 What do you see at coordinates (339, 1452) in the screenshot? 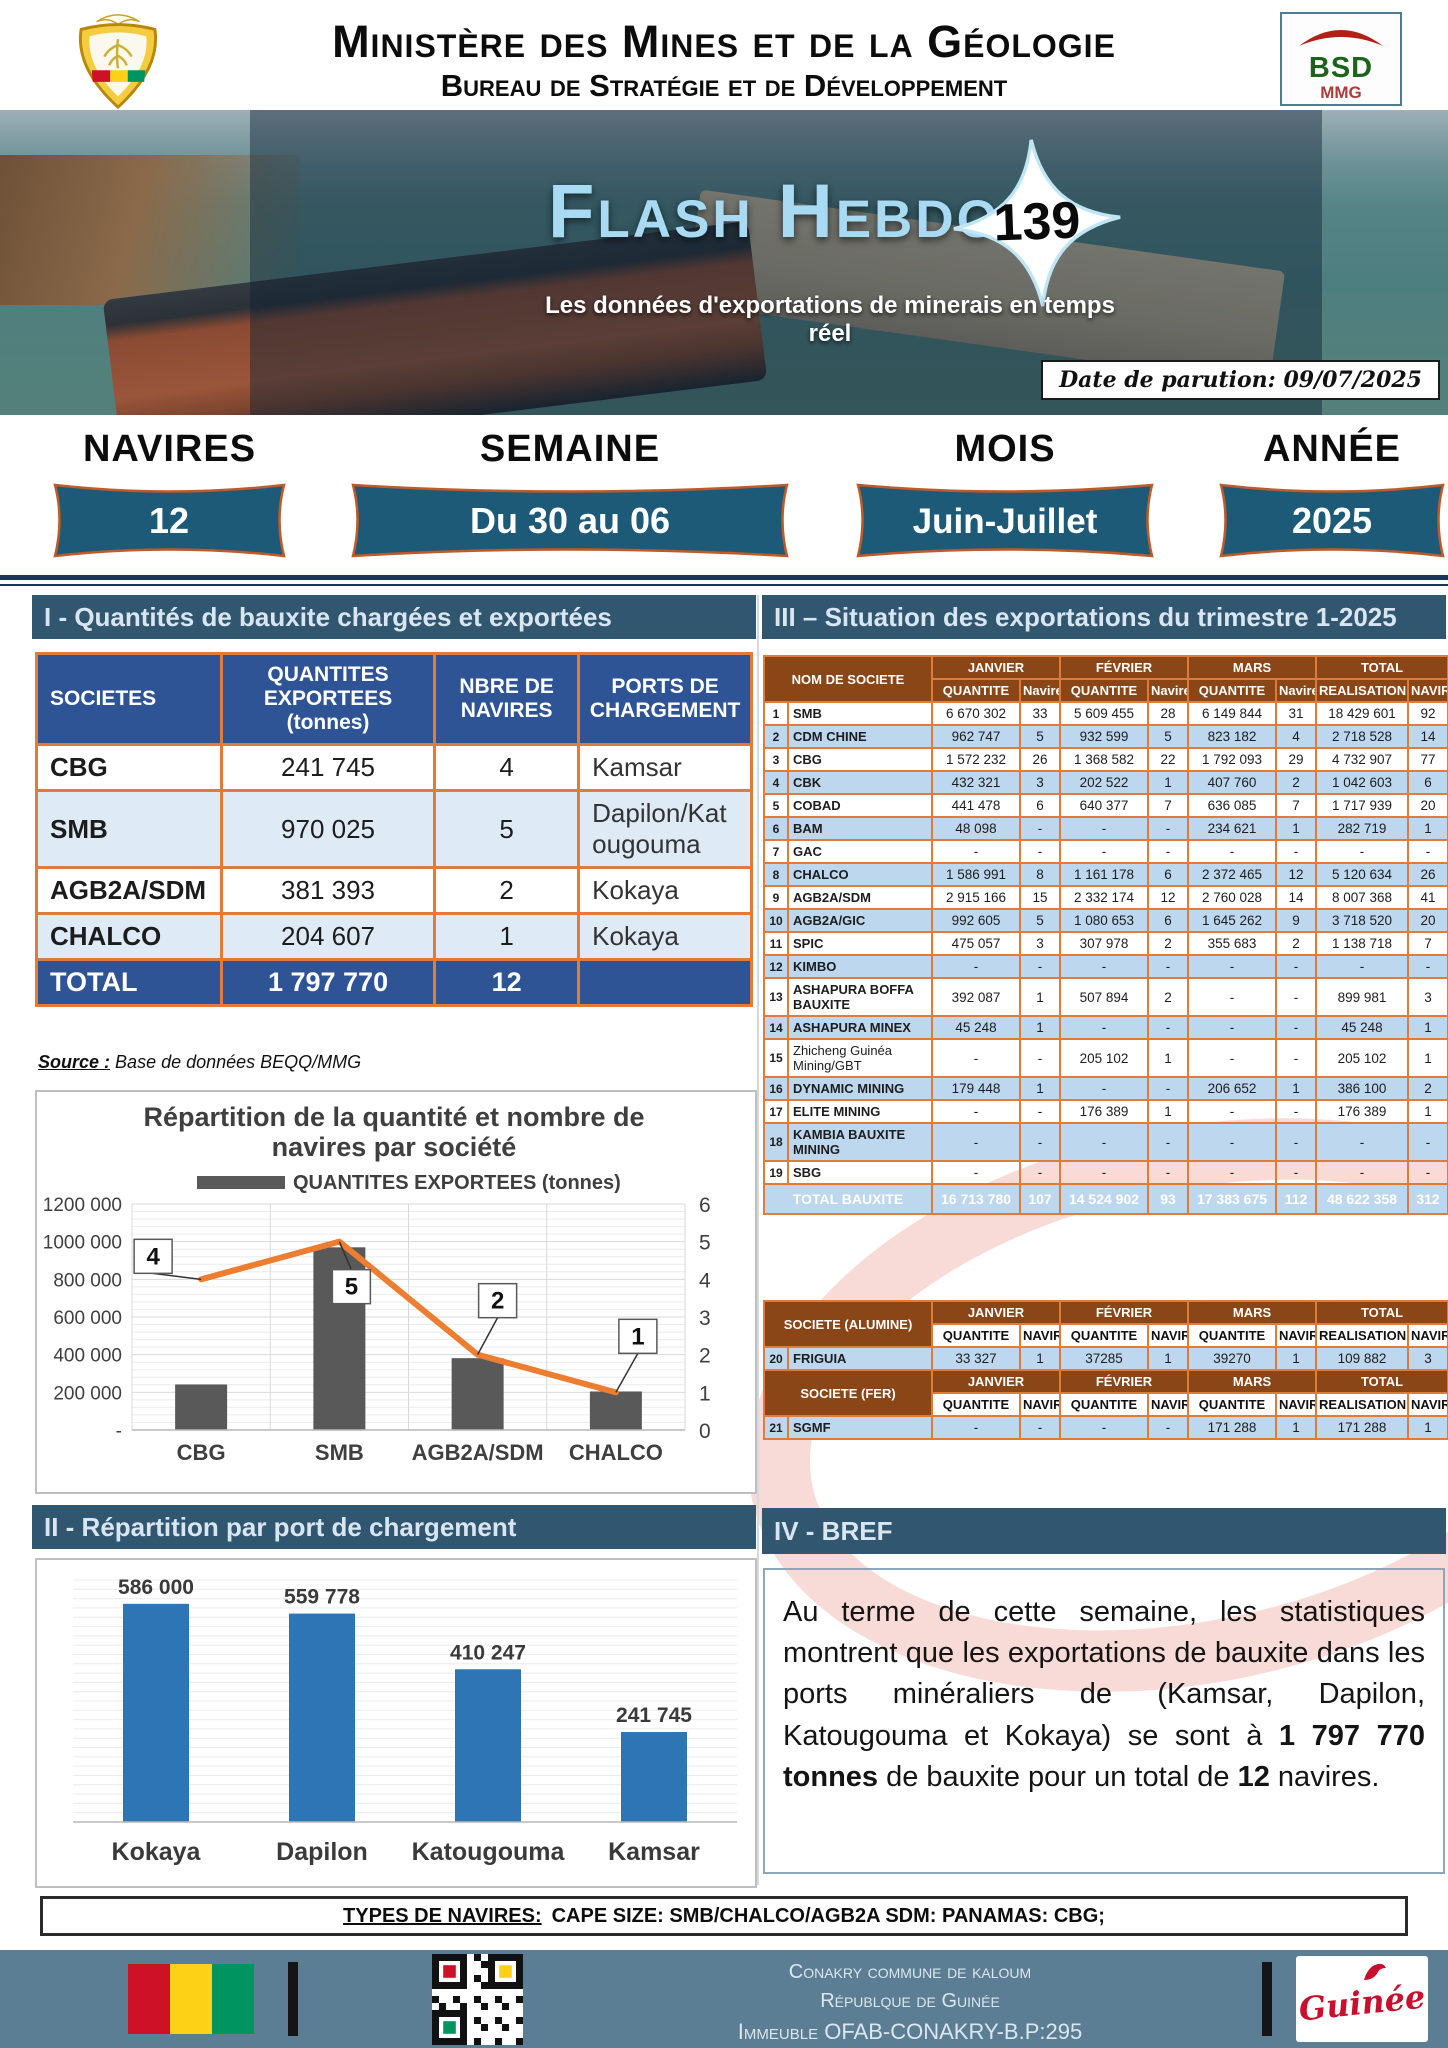
I see `svg-text: SMB` at bounding box center [339, 1452].